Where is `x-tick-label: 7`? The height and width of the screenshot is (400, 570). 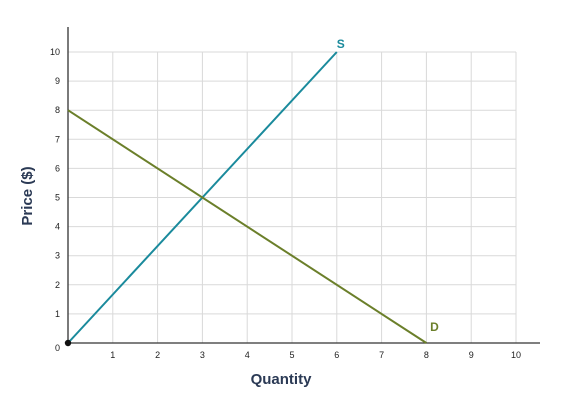
x-tick-label: 7 is located at coordinates (381, 355).